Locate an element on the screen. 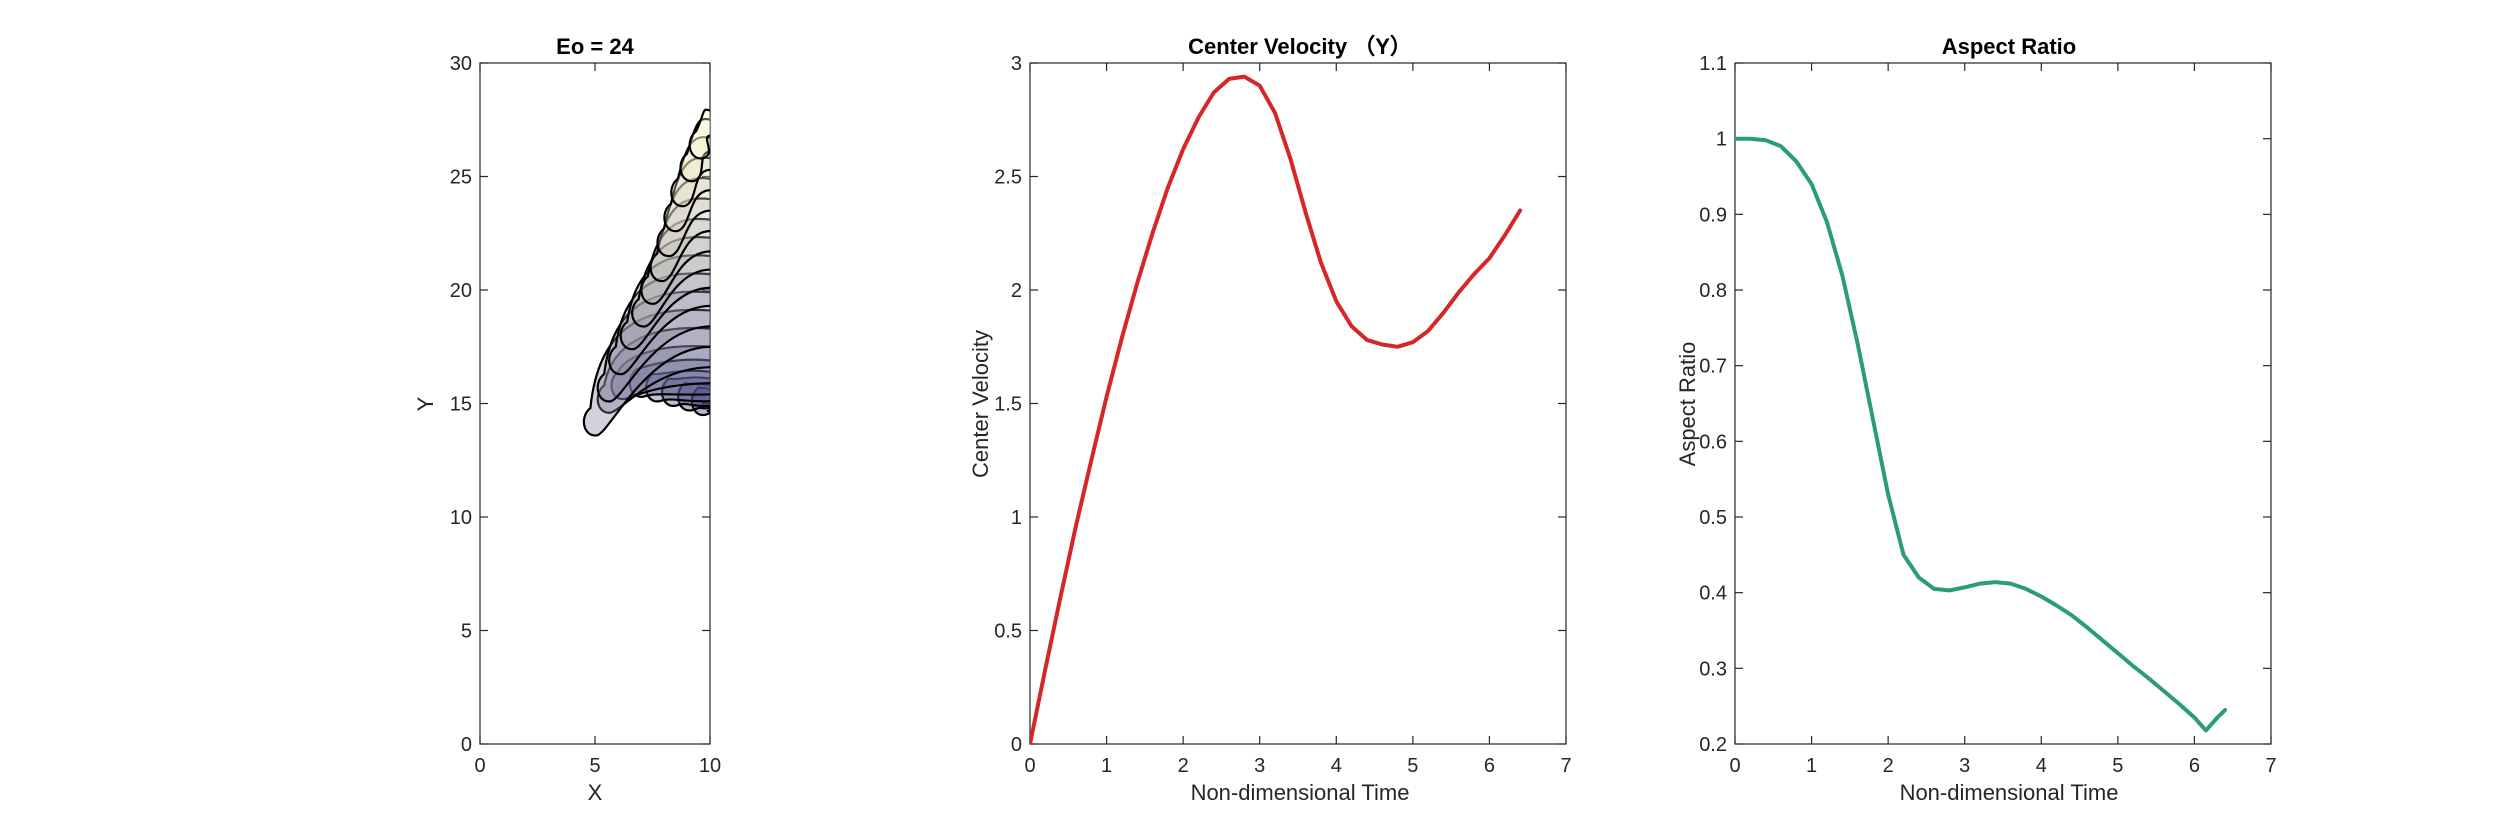 The width and height of the screenshot is (2500, 833). y-tick-label: 0.3 is located at coordinates (1713, 669).